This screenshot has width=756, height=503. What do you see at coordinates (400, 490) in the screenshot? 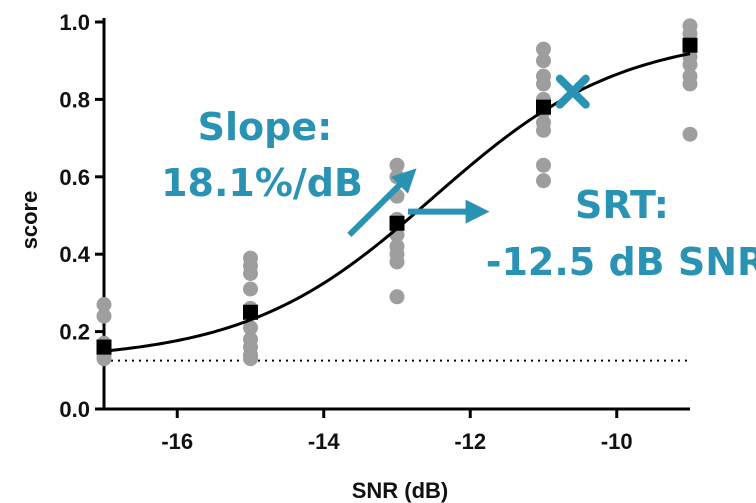
I see `x-axis-title: SNR (dB)` at bounding box center [400, 490].